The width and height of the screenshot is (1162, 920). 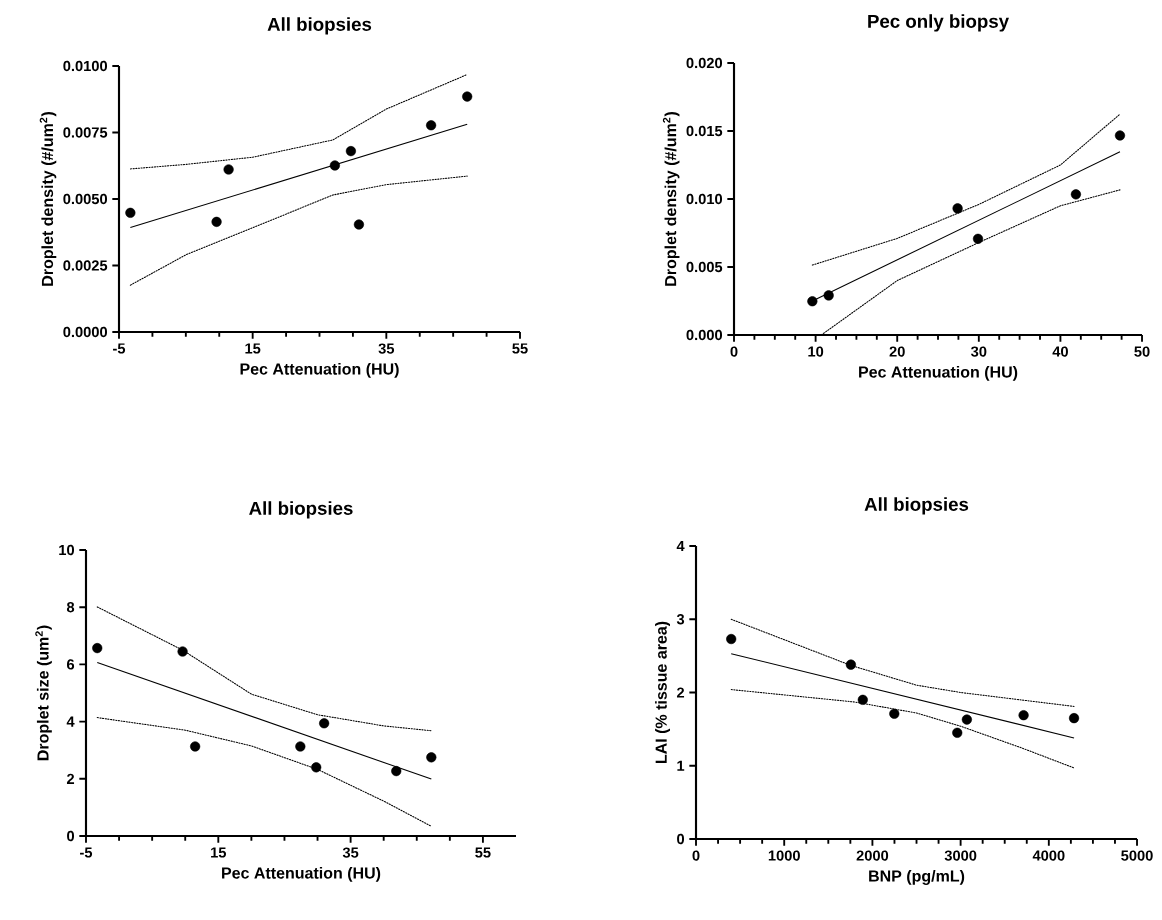 I want to click on y-tick-label: 3, so click(x=680, y=619).